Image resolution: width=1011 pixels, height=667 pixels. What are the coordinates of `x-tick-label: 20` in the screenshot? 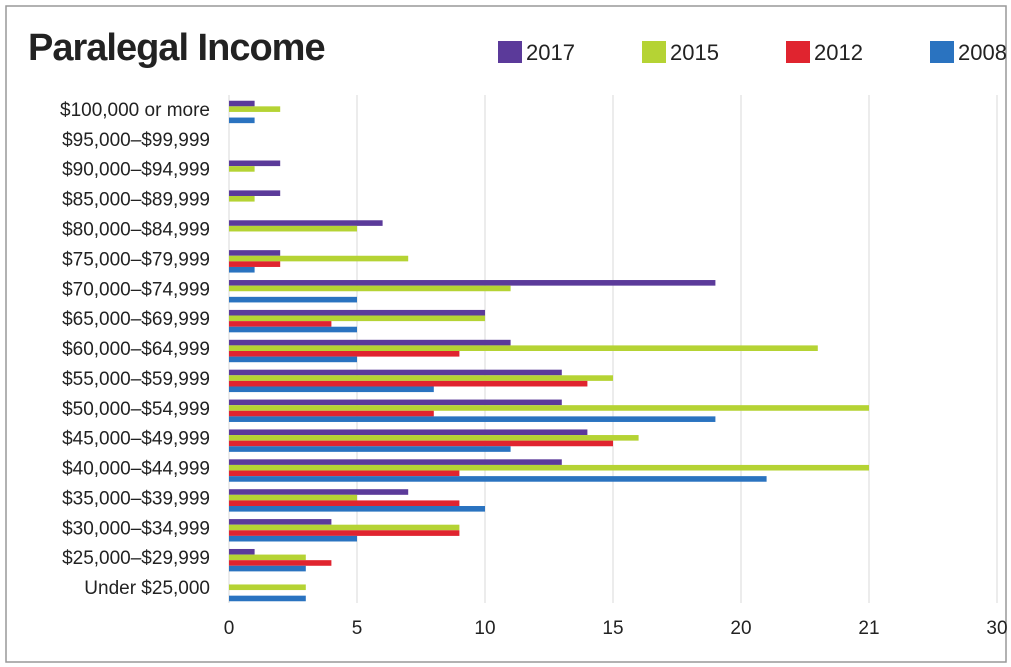 It's located at (740, 628).